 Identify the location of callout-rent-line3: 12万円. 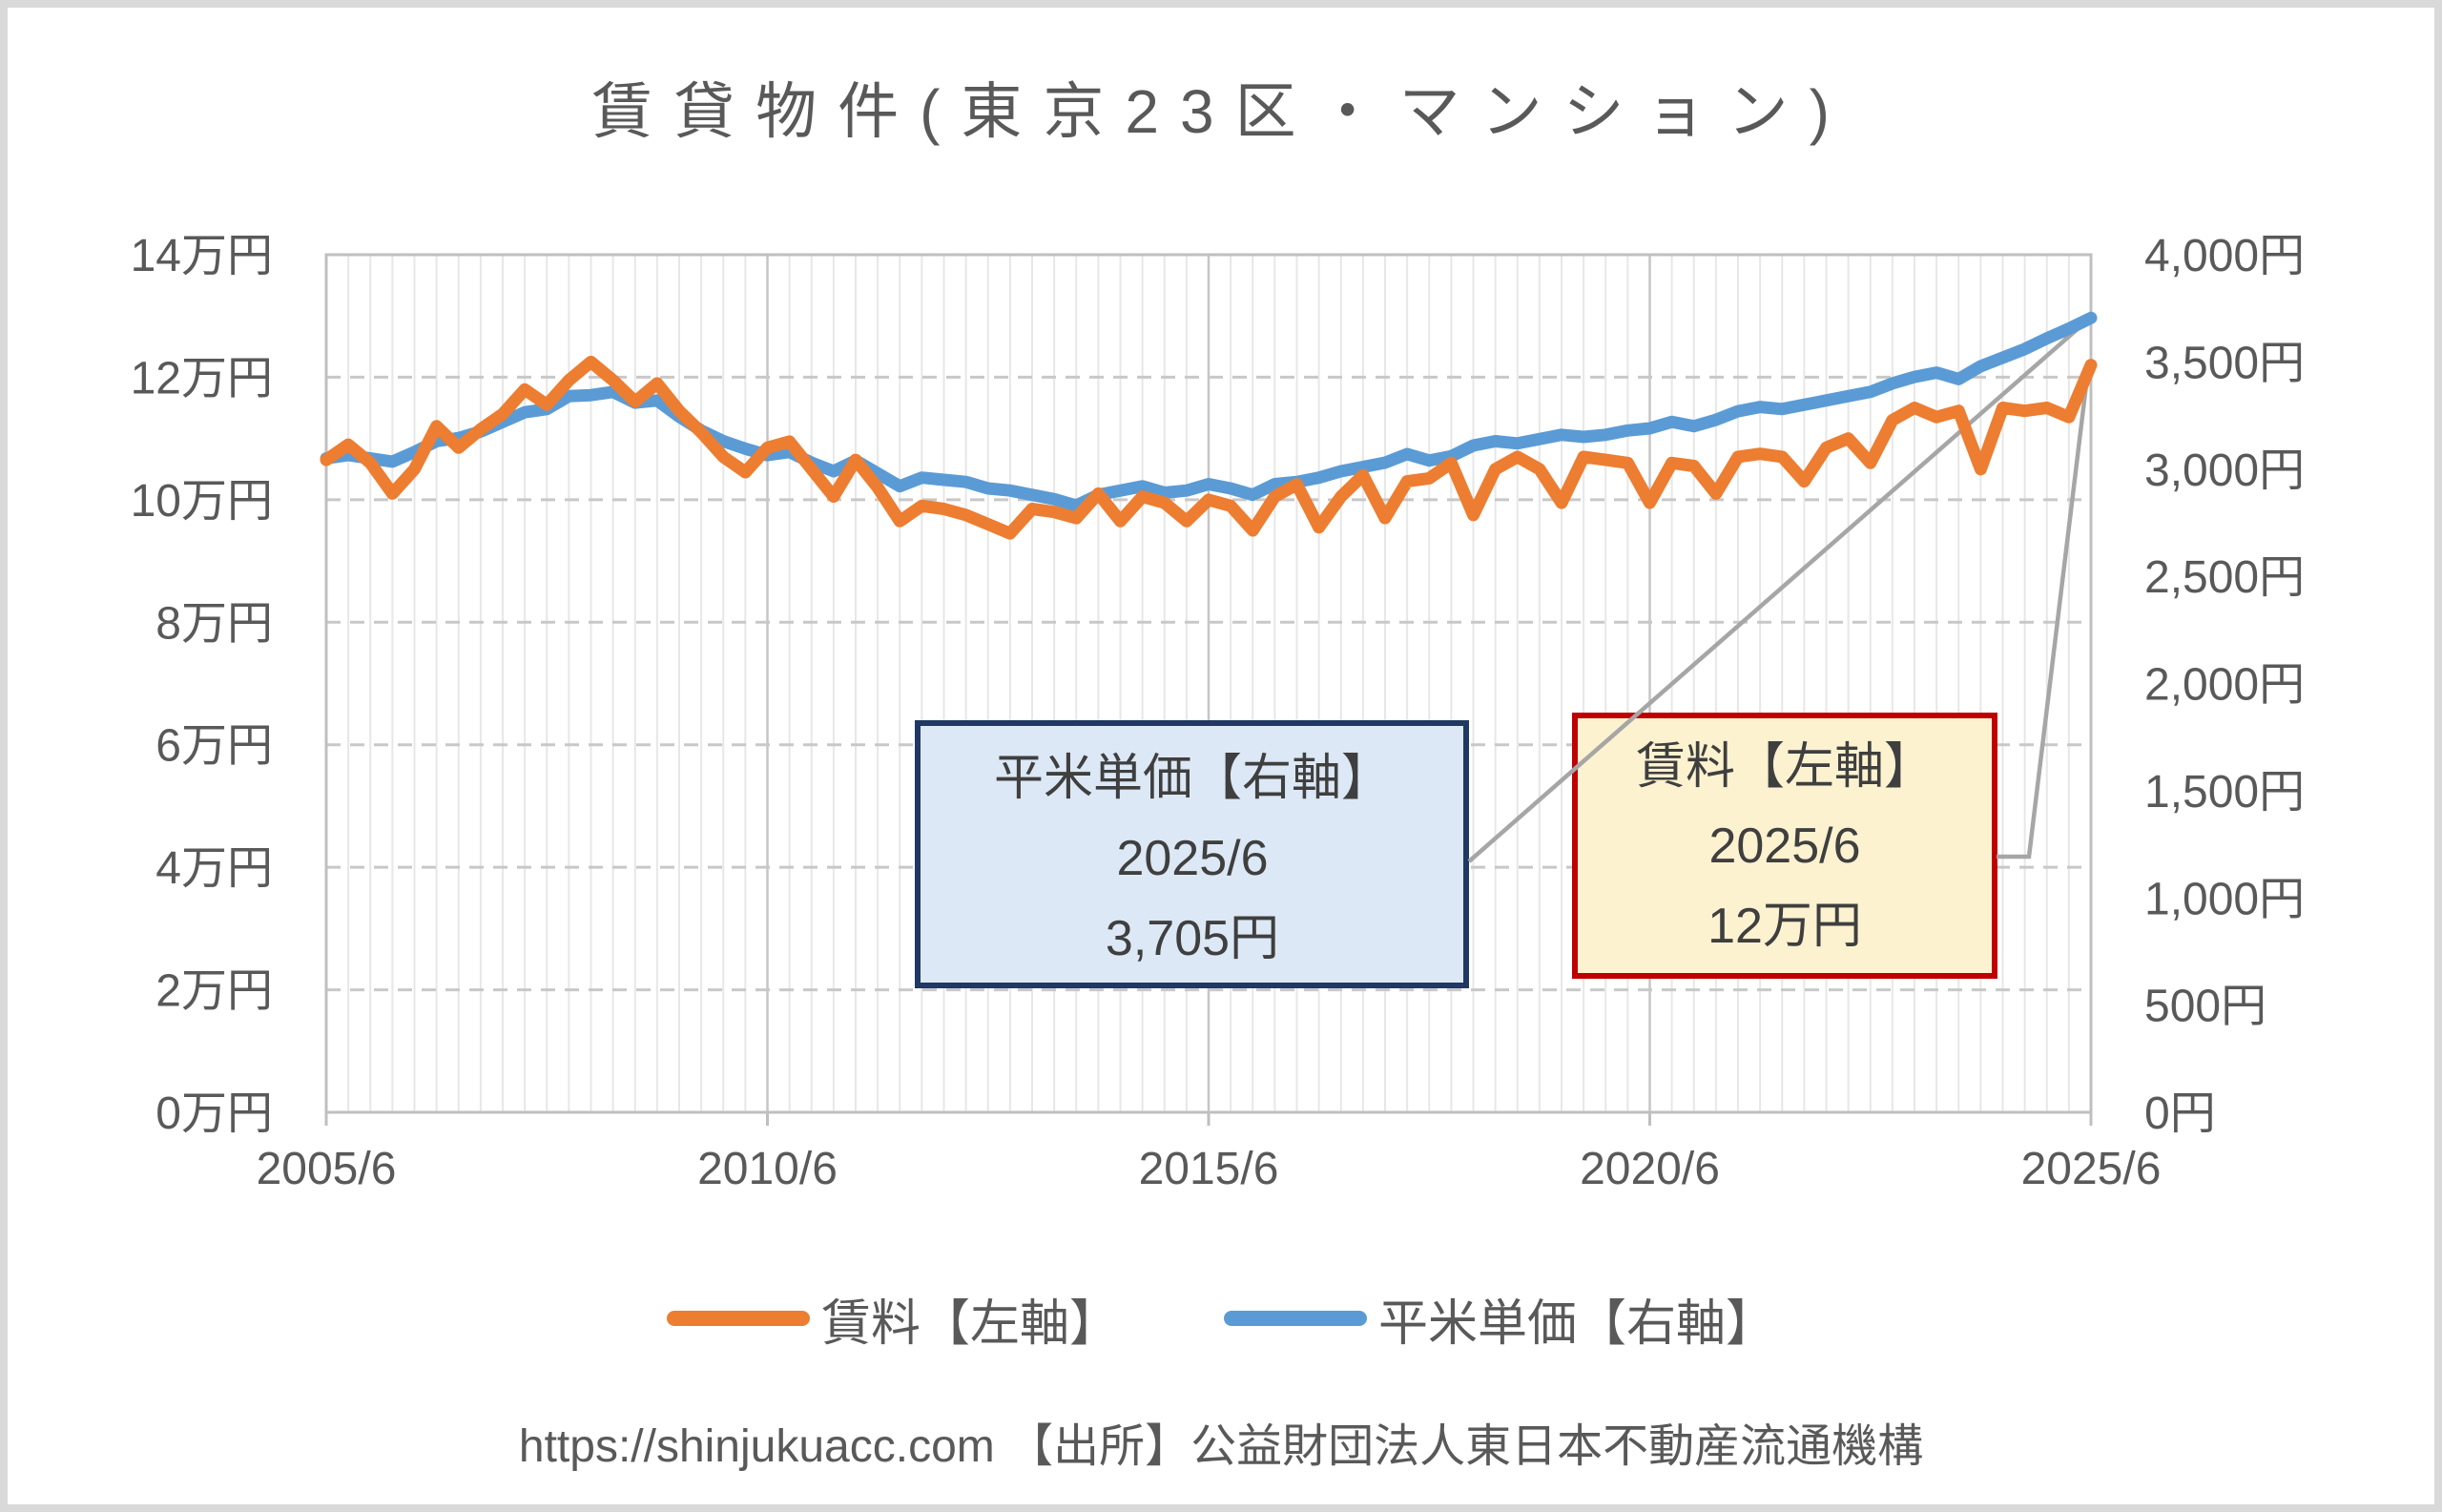
(1784, 926).